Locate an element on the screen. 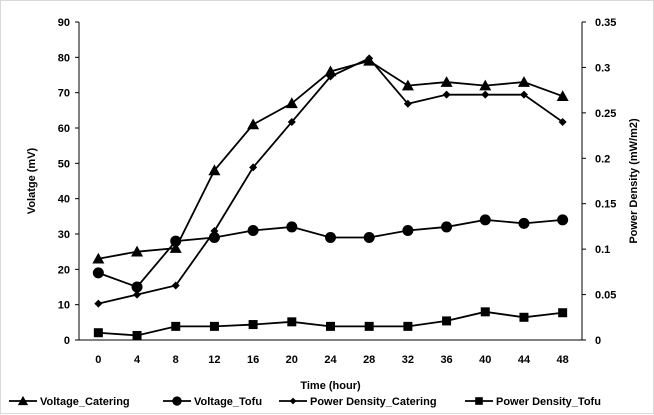 This screenshot has height=415, width=654. y-tick-label-right: 0.25 is located at coordinates (605, 114).